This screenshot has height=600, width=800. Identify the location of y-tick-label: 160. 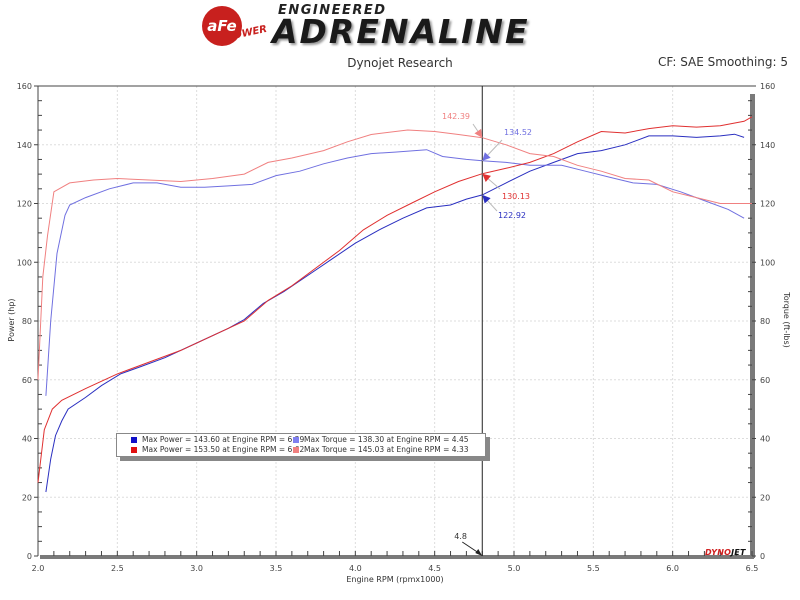
(24, 86).